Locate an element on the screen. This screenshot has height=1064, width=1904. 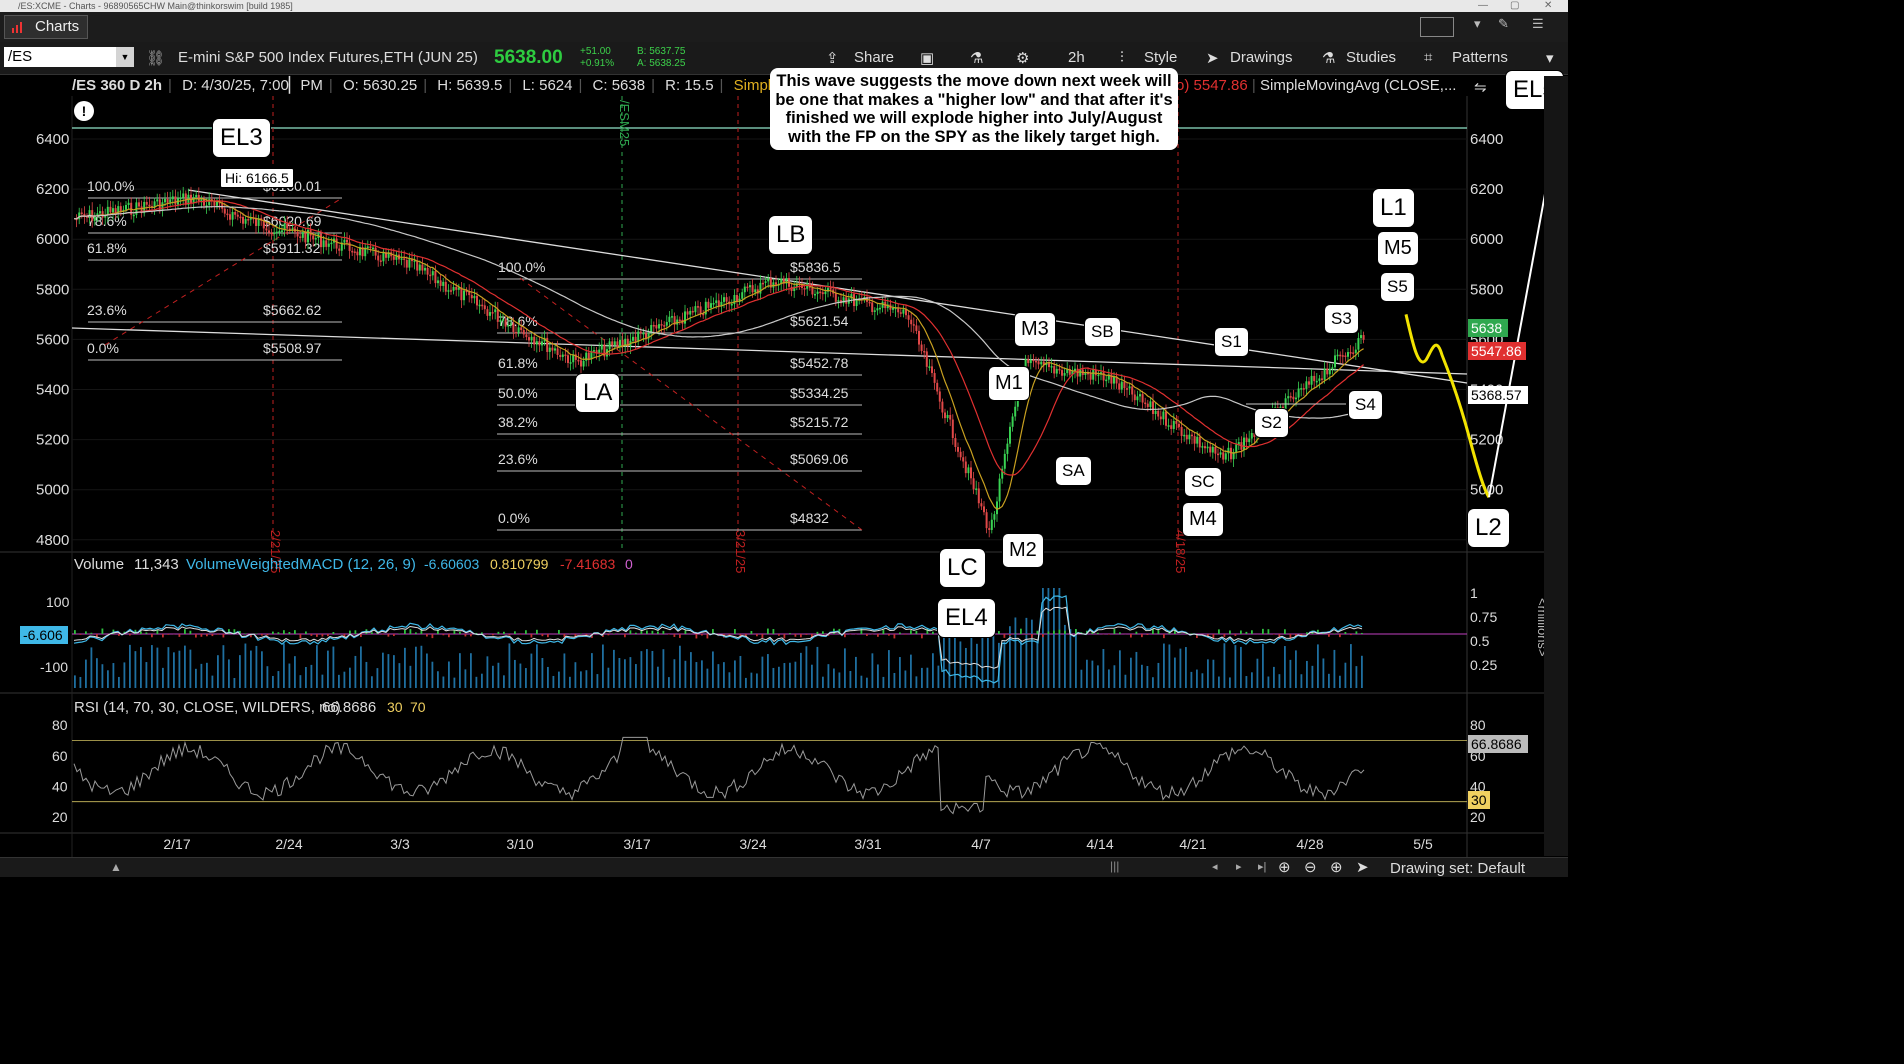
price-tick-left: 6000 is located at coordinates (52, 239).